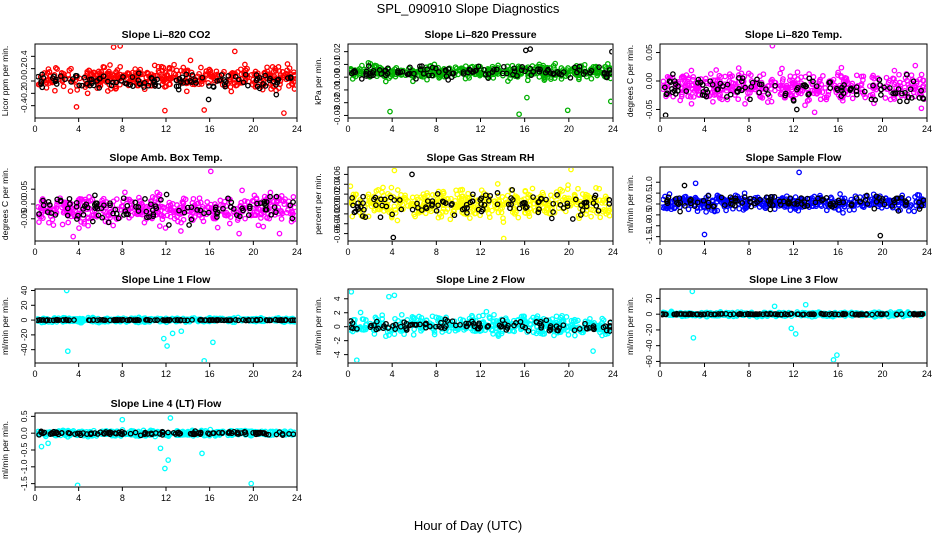 The image size is (936, 540). What do you see at coordinates (253, 374) in the screenshot?
I see `x-tick-label: 20` at bounding box center [253, 374].